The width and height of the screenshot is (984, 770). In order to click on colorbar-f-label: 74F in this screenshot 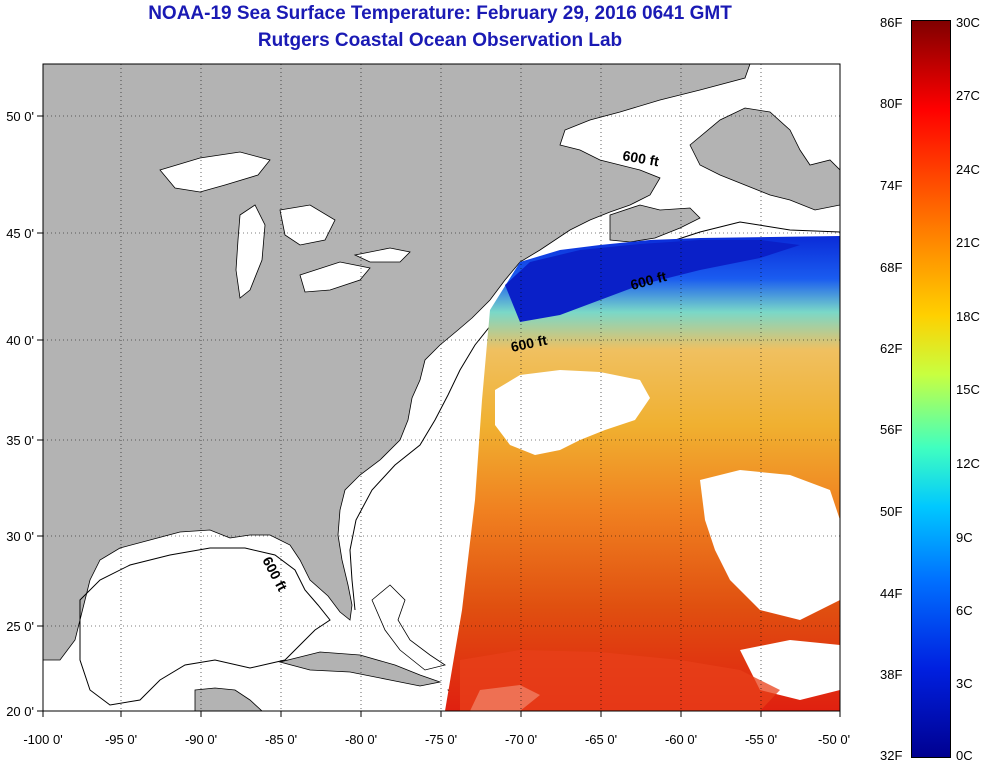, I will do `click(891, 185)`.